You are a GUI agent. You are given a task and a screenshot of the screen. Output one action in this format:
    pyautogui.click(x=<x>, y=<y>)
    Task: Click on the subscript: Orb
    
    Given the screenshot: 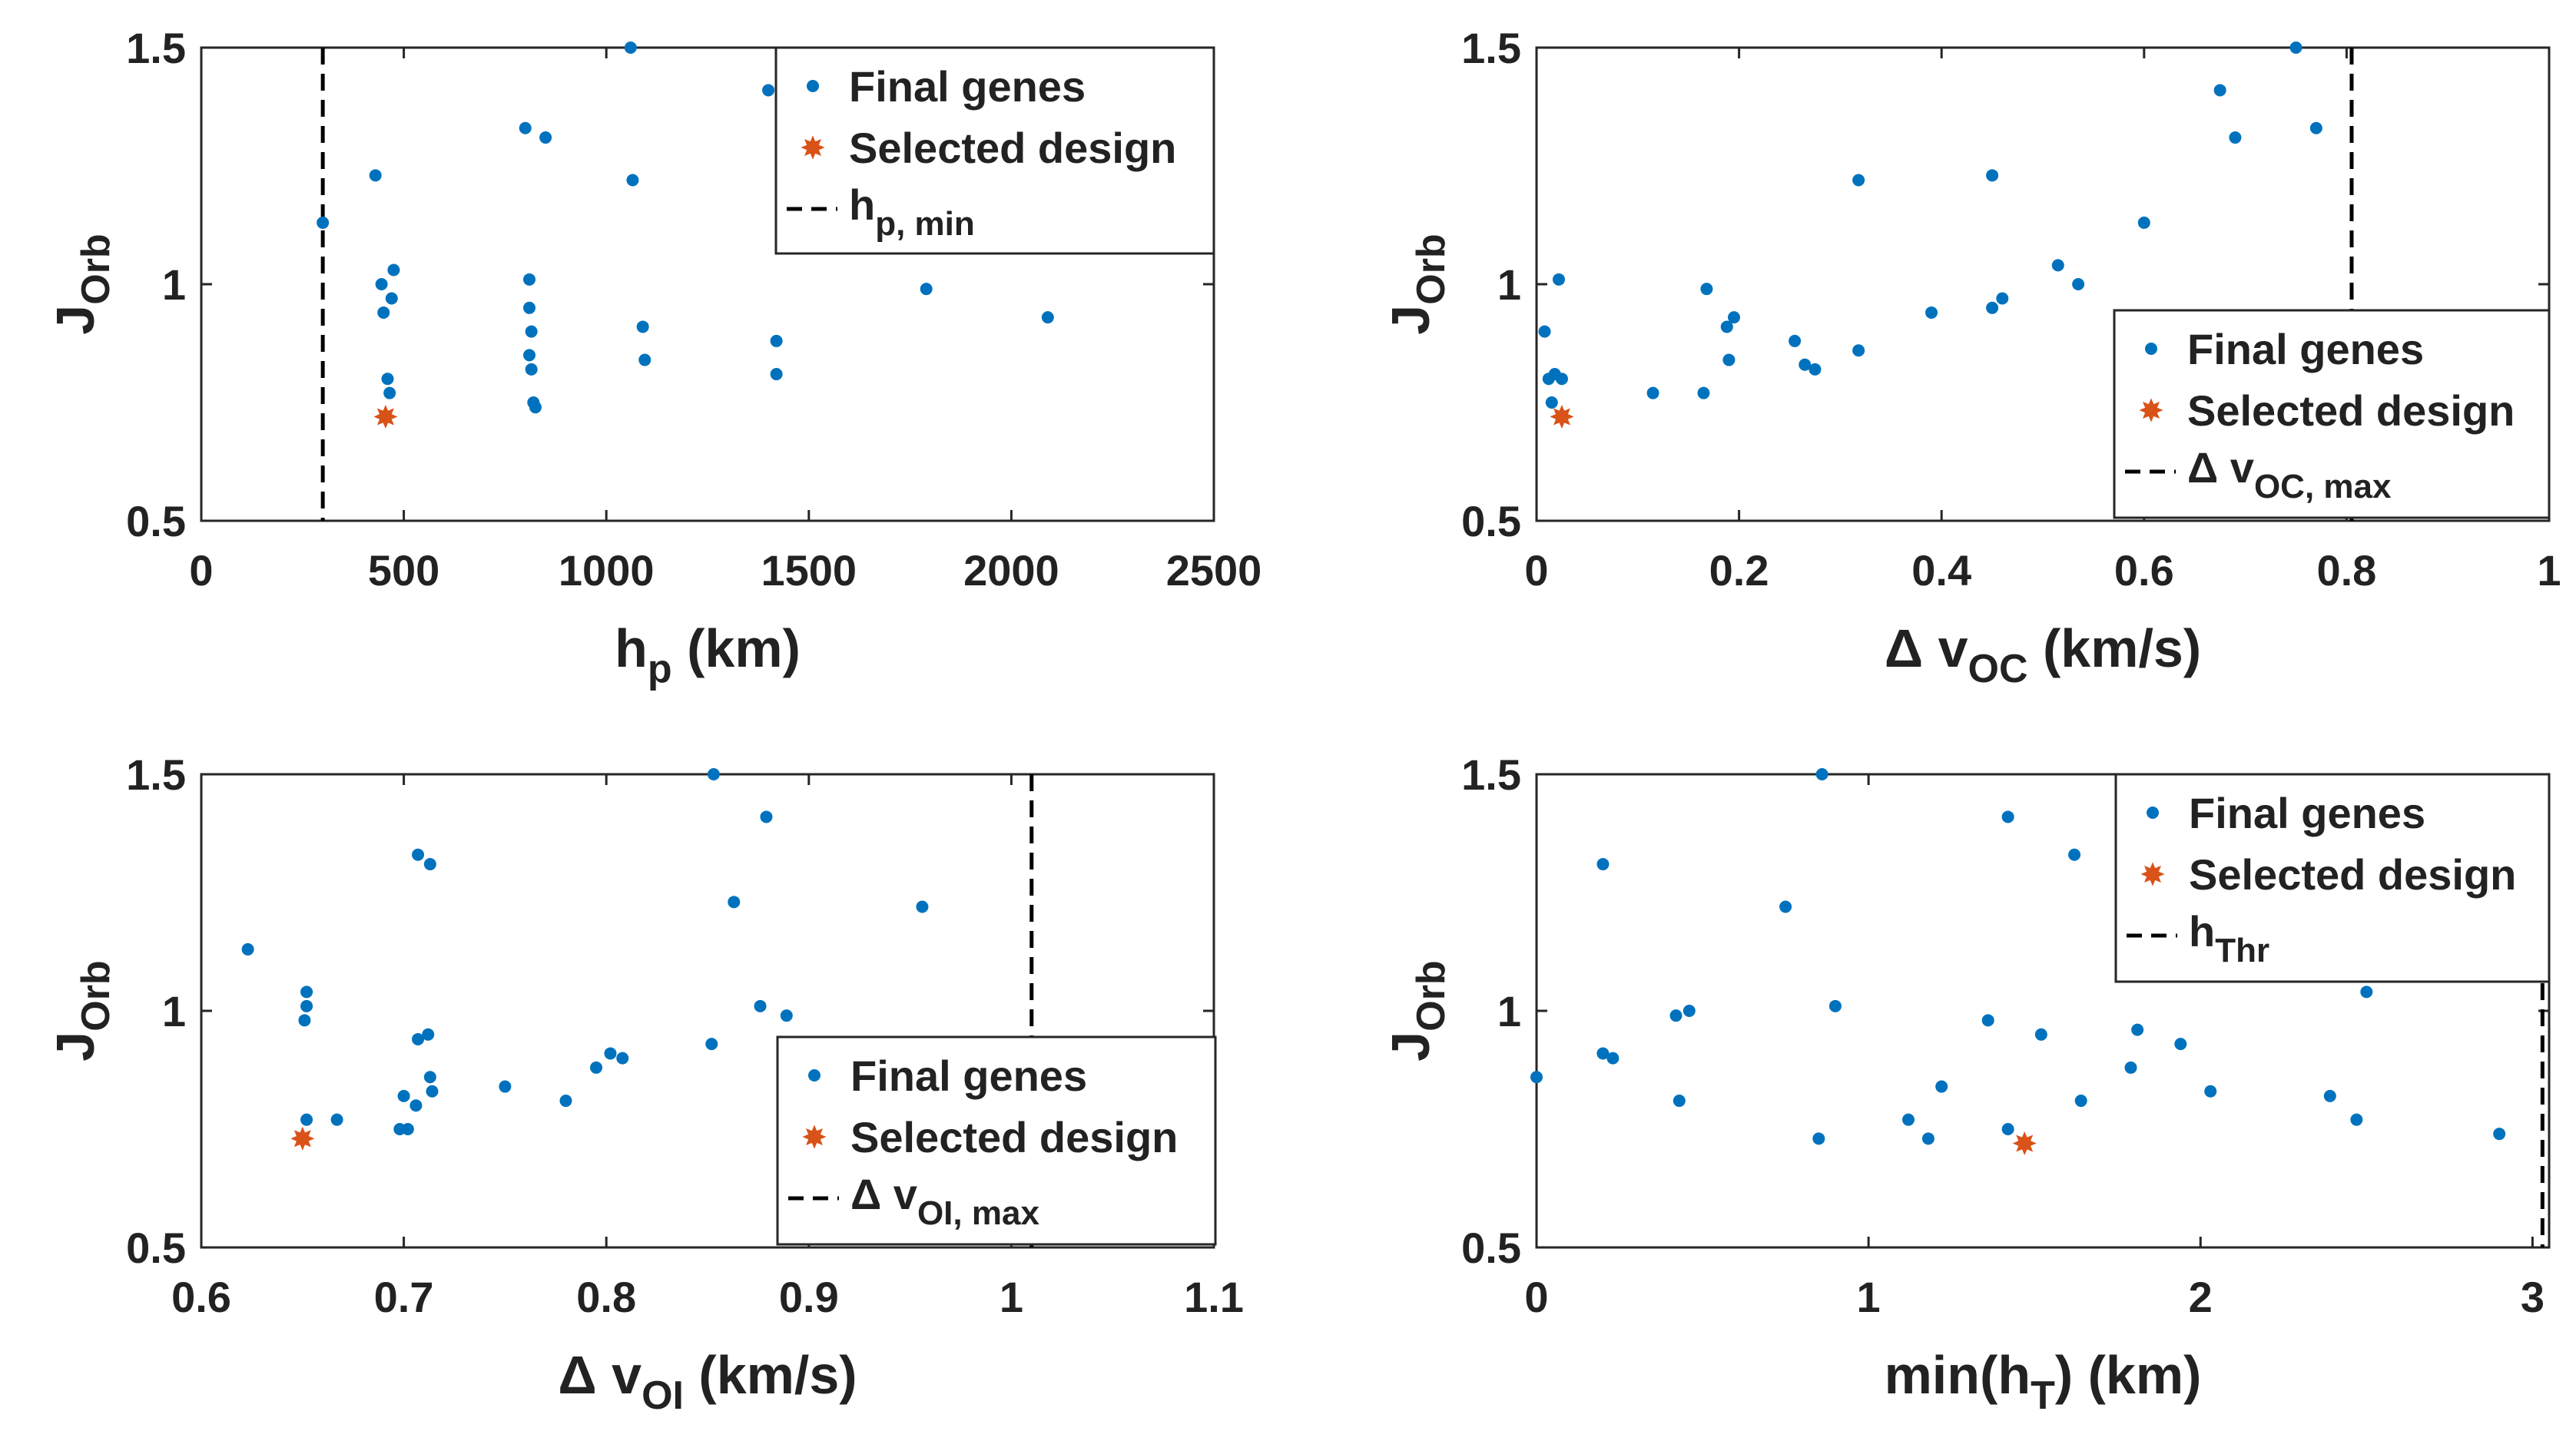 What is the action you would take?
    pyautogui.click(x=1431, y=995)
    